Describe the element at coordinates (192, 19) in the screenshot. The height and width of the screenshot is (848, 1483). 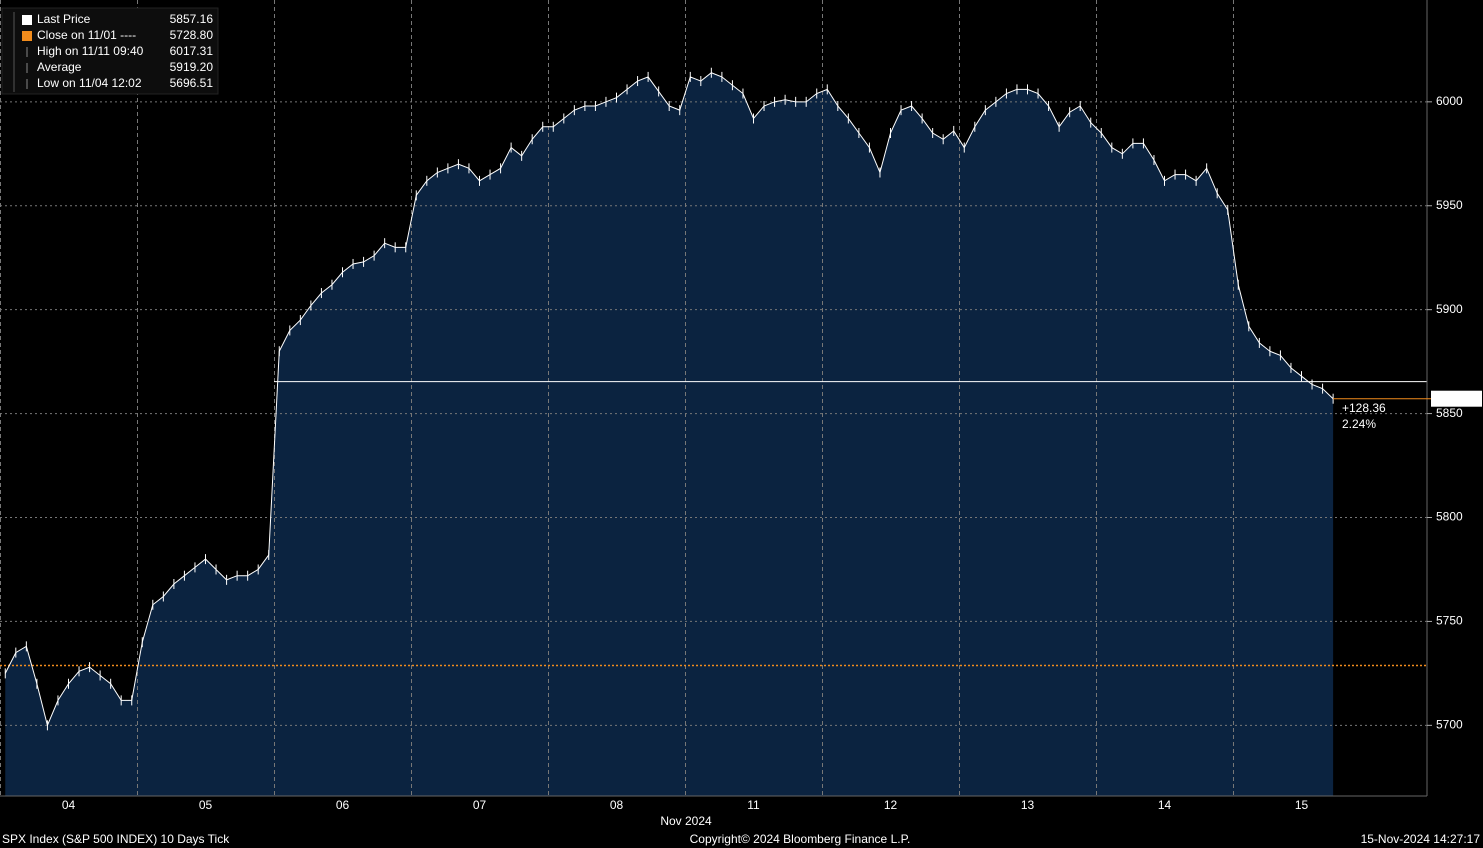
I see `legend-value: 5857.16` at that location.